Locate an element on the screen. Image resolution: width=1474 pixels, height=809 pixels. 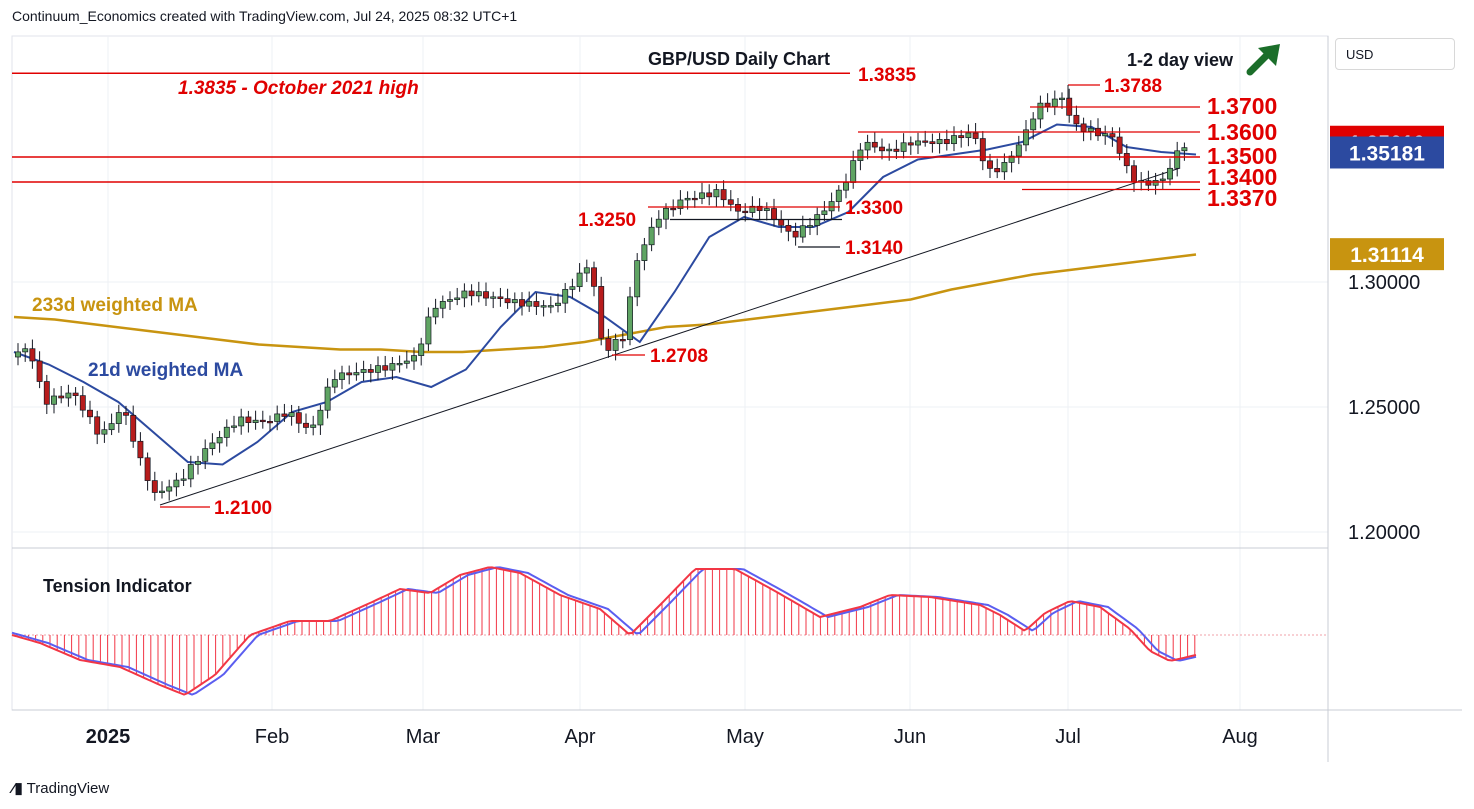
time-tick-label: Apr is located at coordinates (579, 737).